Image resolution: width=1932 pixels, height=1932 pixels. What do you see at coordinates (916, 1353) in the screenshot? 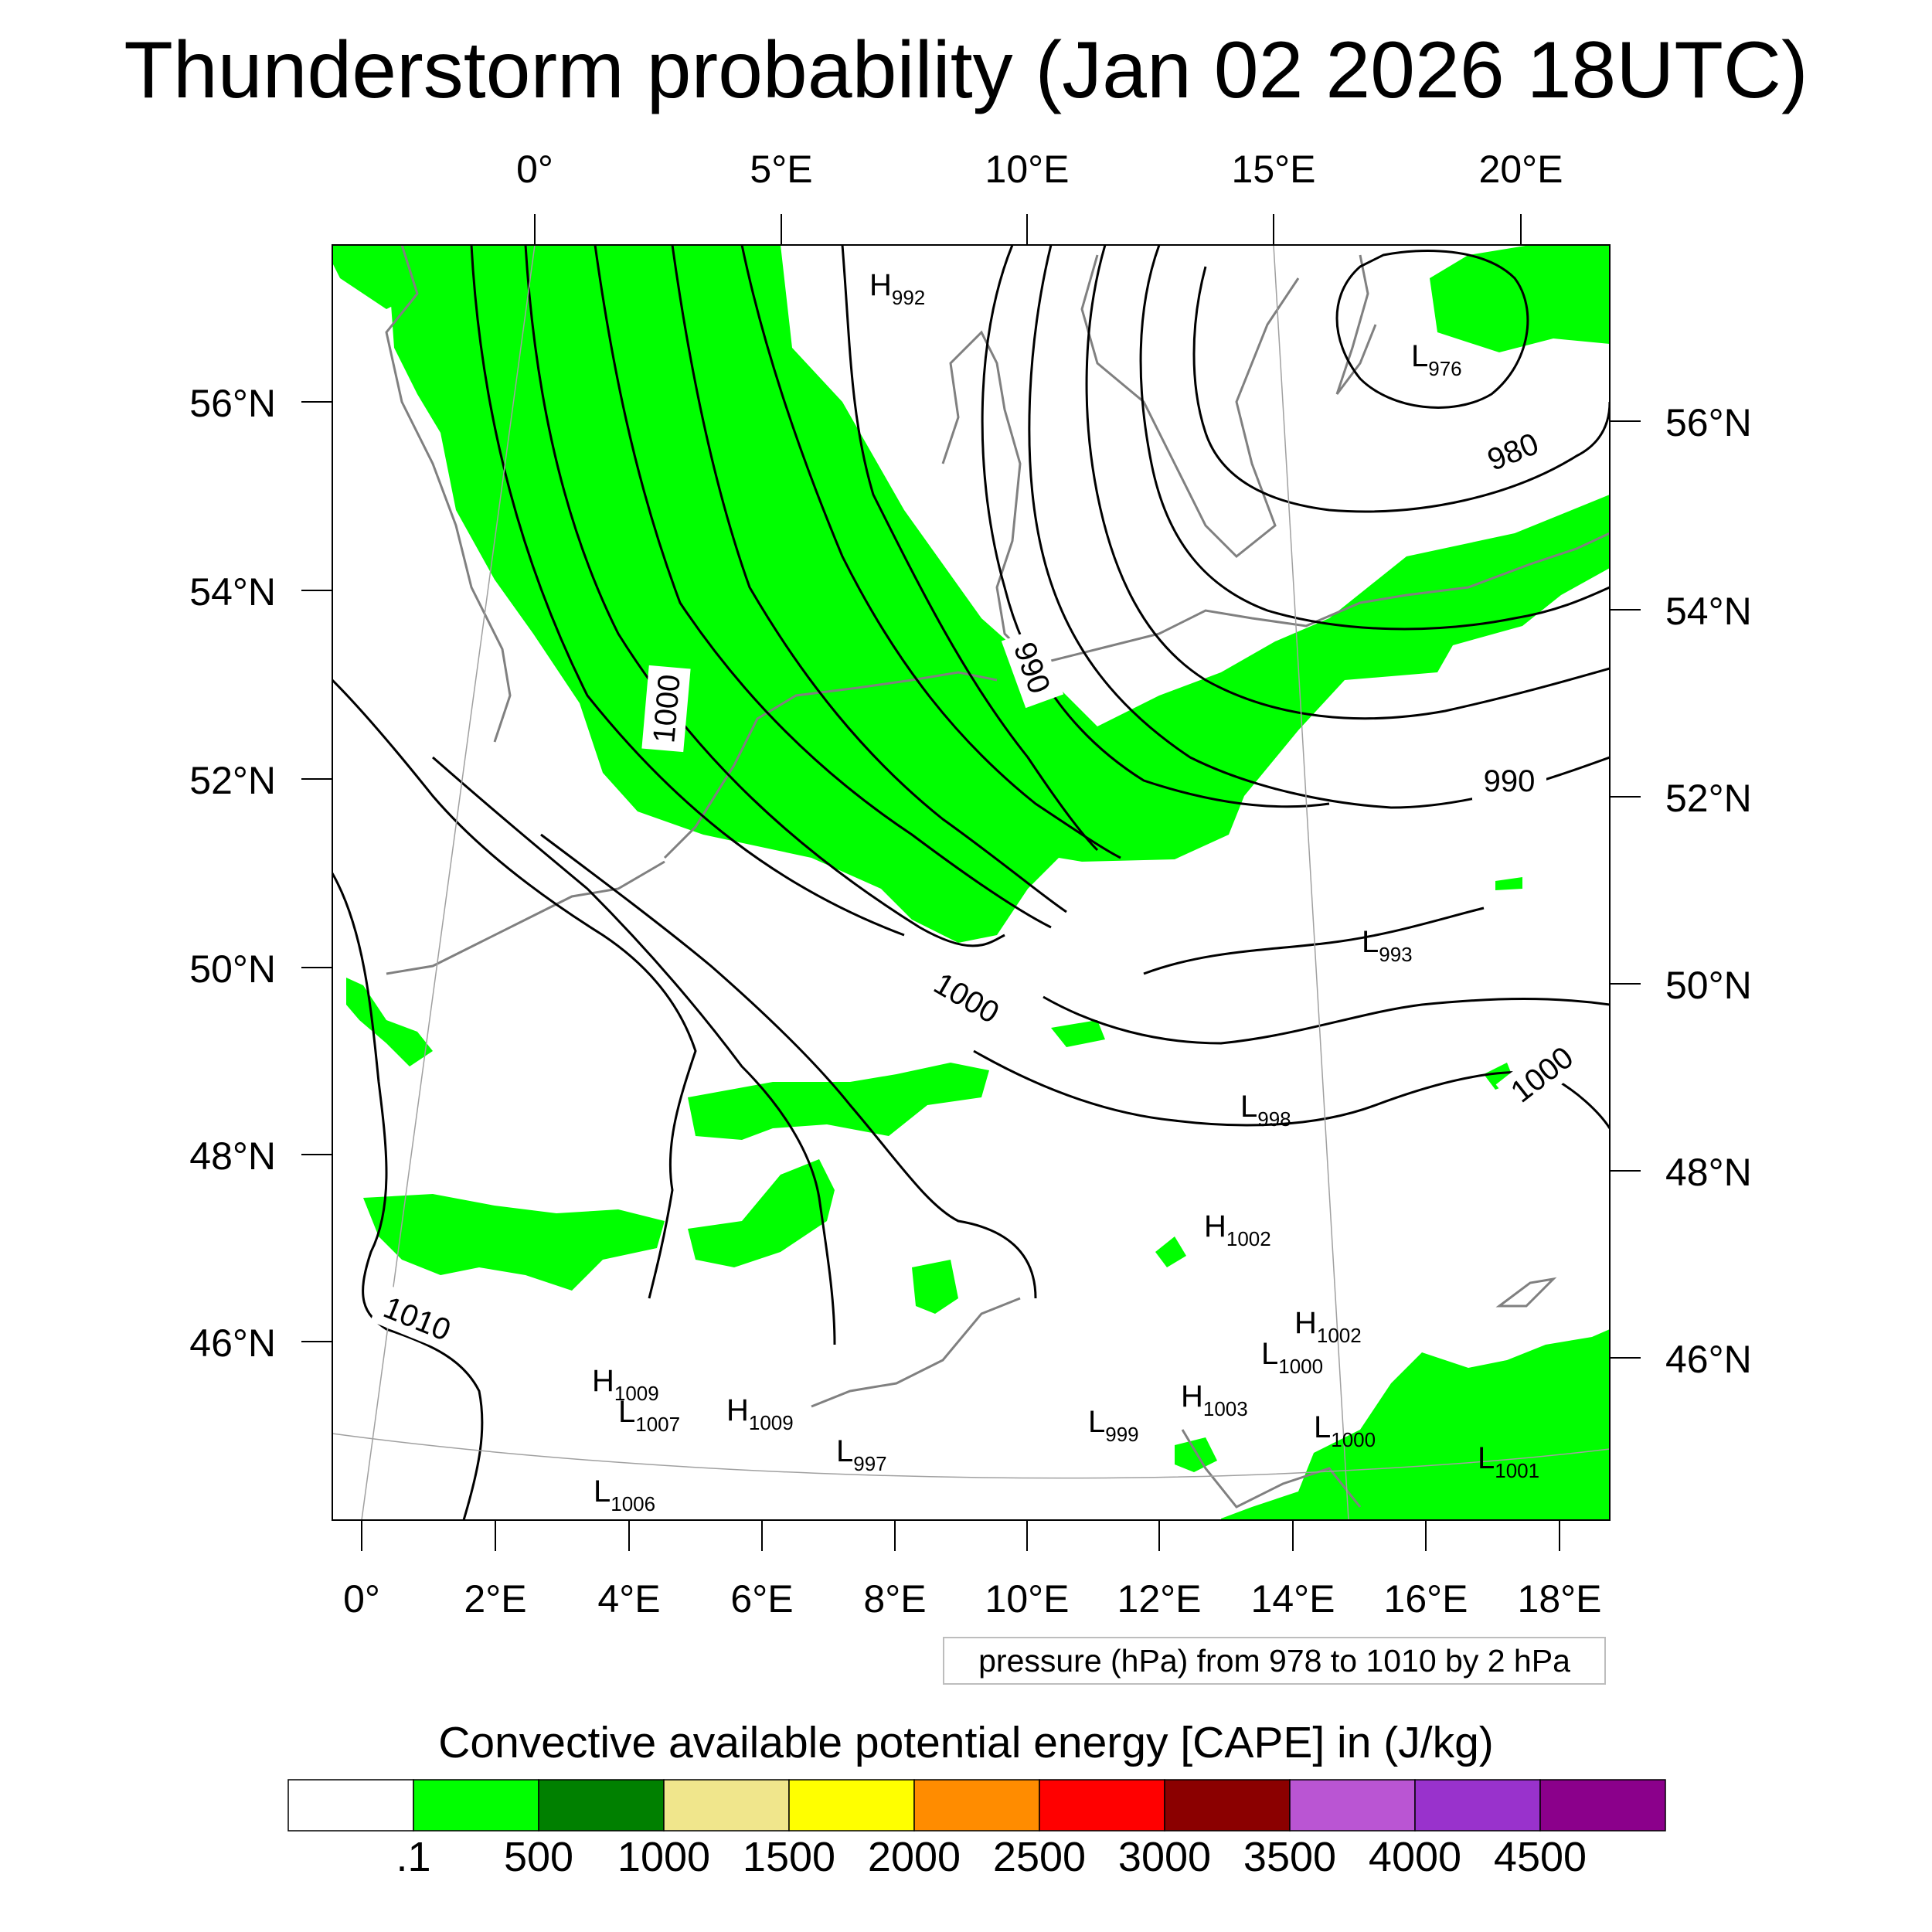
I see `border-alps` at bounding box center [916, 1353].